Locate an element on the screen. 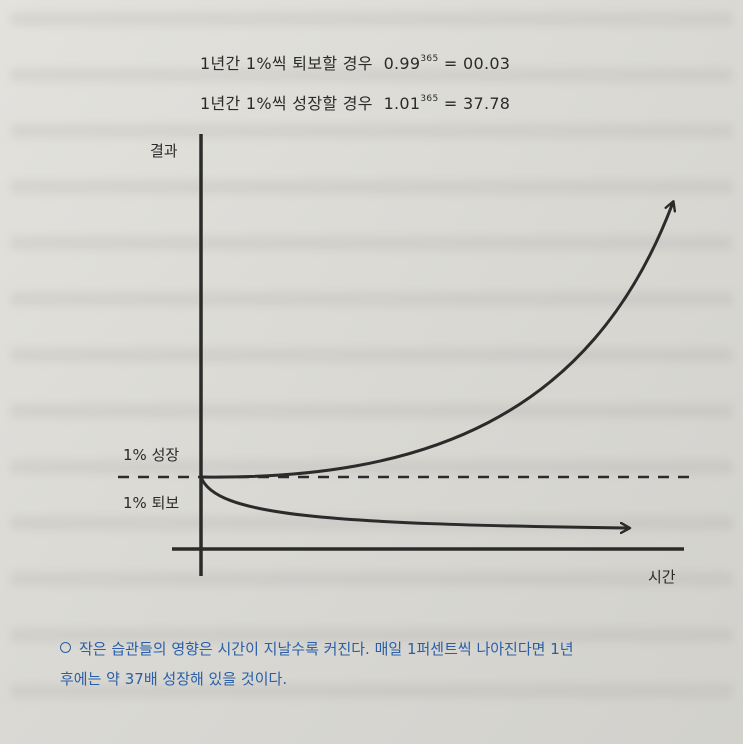  formula-decline-label: 1년간 1%씩 퇴보할 경우 is located at coordinates (286, 63).